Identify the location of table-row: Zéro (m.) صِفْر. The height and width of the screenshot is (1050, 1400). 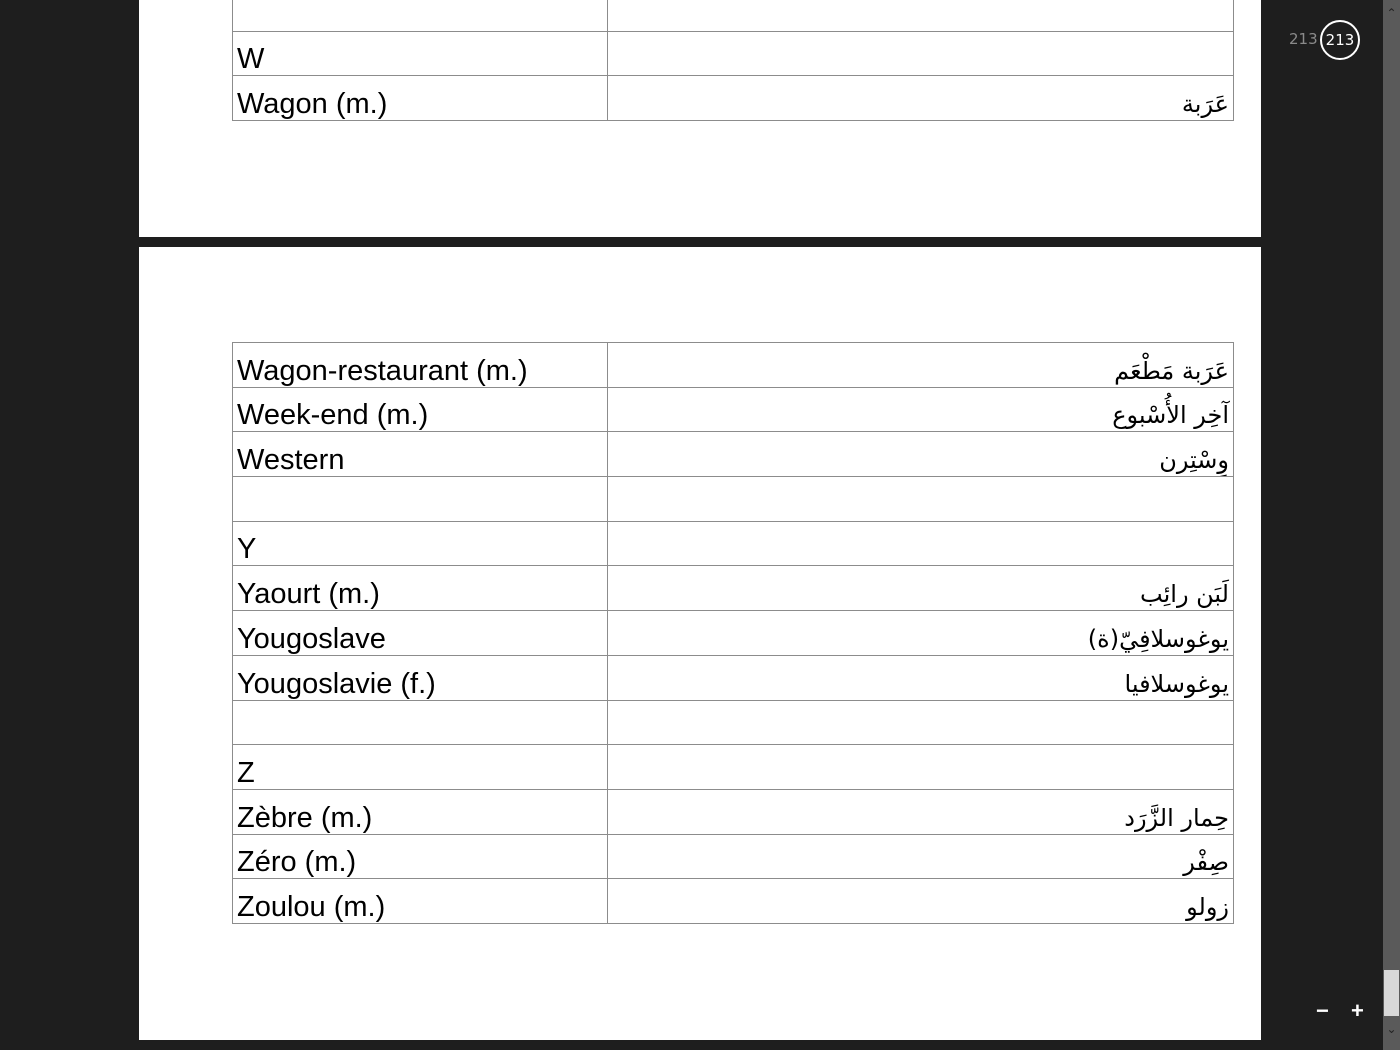
(733, 856).